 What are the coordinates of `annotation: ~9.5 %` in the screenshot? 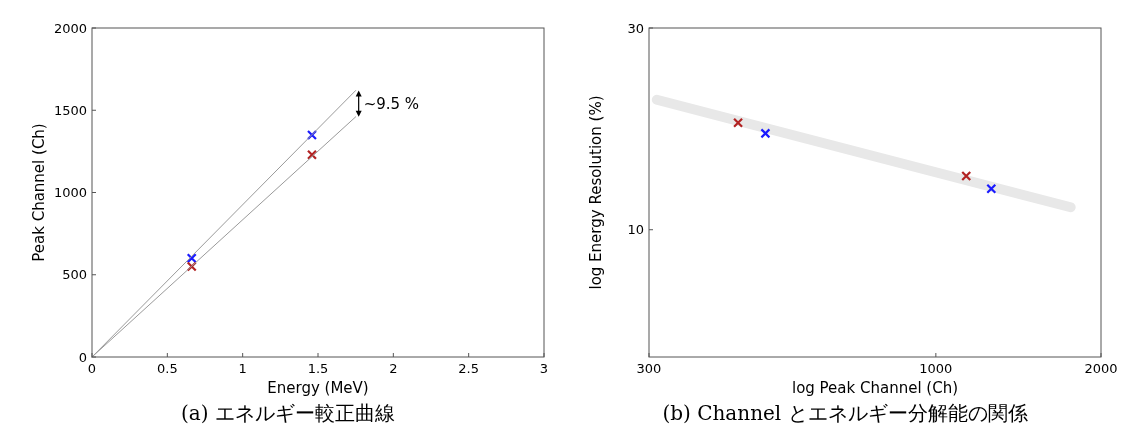 It's located at (391, 103).